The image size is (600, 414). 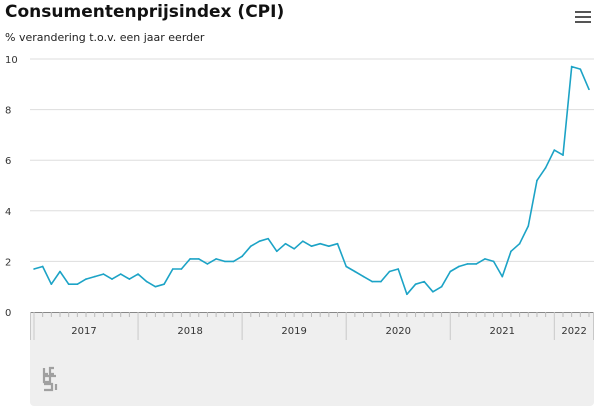 I want to click on chart-title: Consumentenprijsindex (CPI), so click(x=145, y=12).